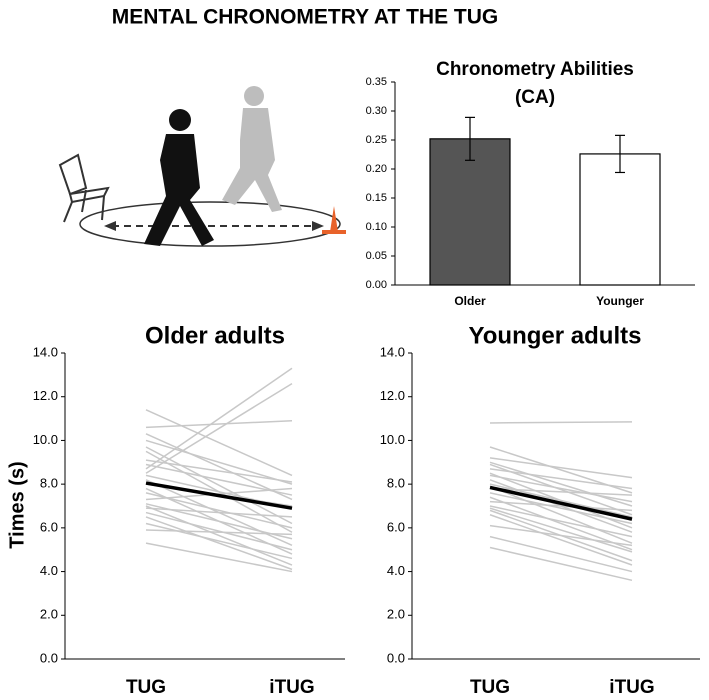  What do you see at coordinates (376, 198) in the screenshot?
I see `y-tick-label: 0.15` at bounding box center [376, 198].